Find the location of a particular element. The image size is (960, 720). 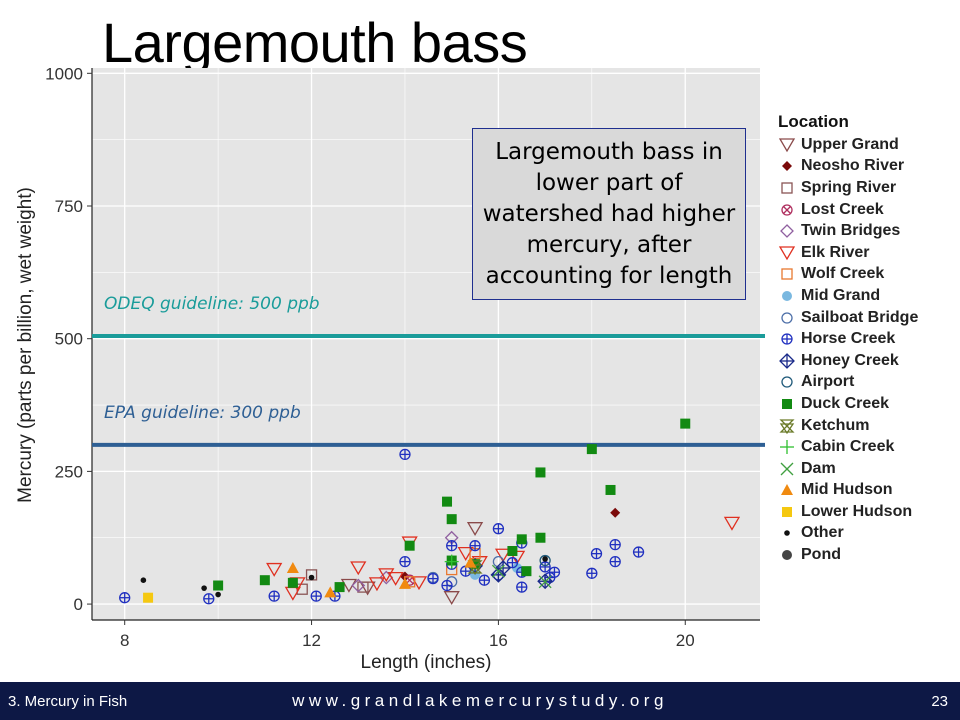

legend-label: Mid Hudson is located at coordinates (847, 490).